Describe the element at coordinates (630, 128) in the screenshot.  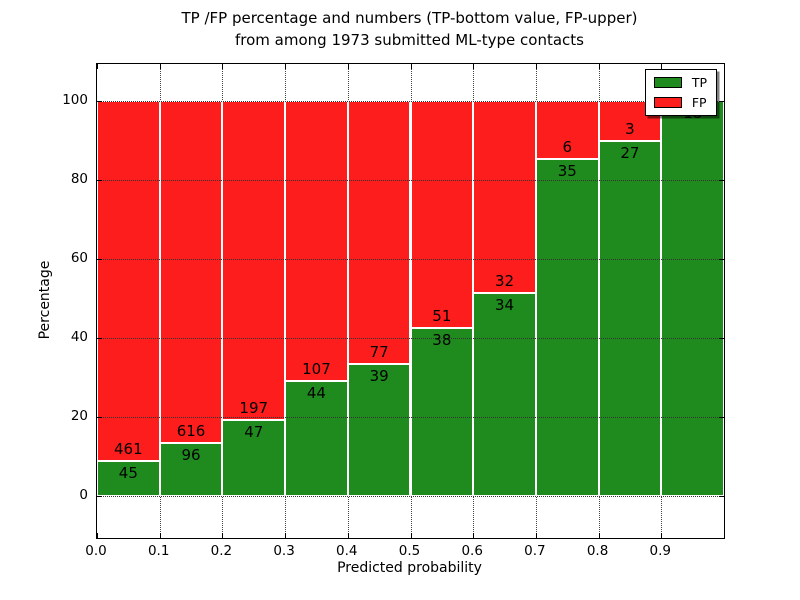
I see `bar-value-label-fp: 3` at that location.